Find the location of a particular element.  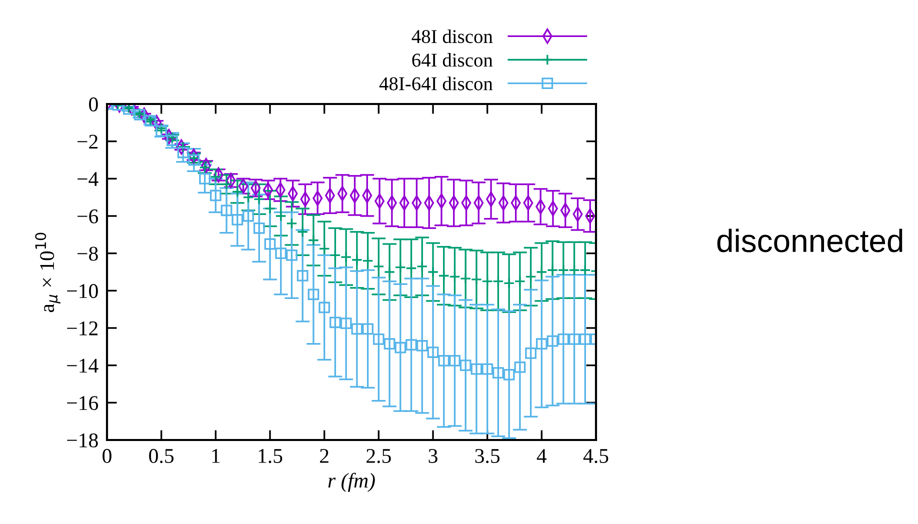

x-axis-title: r (fm) is located at coordinates (351, 482).